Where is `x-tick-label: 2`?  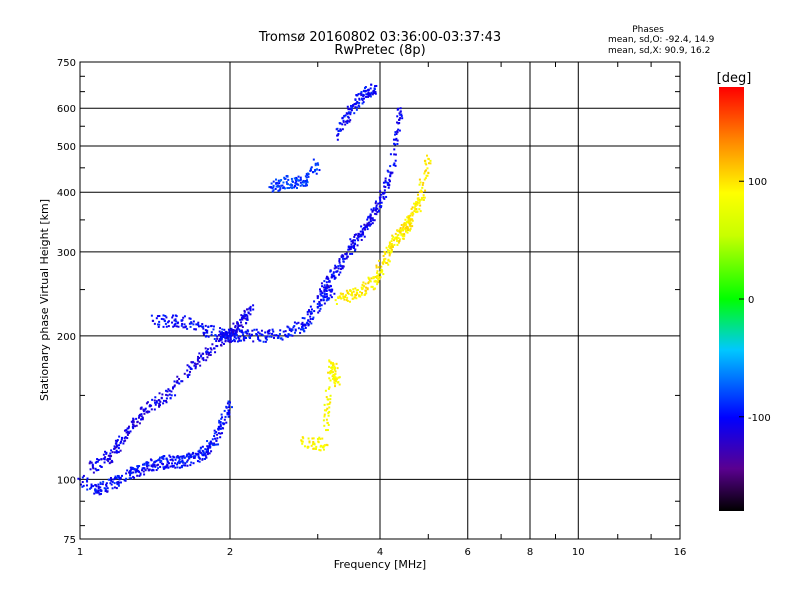
x-tick-label: 2 is located at coordinates (230, 552).